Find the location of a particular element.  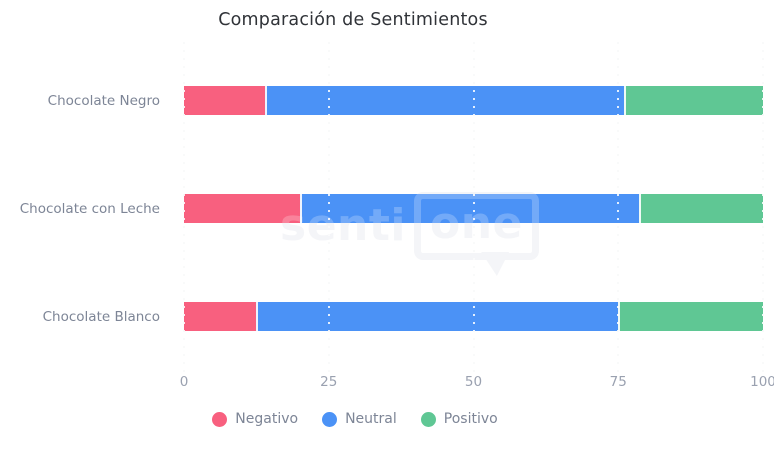

legend-item-neutral: Neutral is located at coordinates (359, 419).